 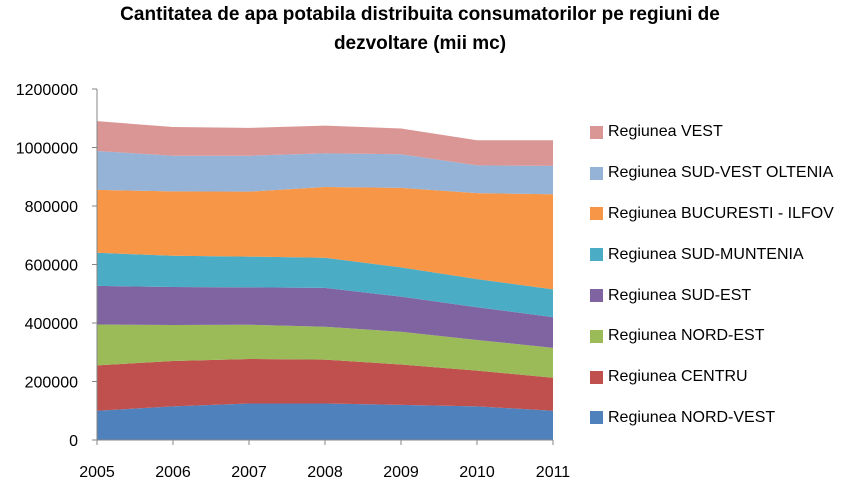 I want to click on legend-label: Regiunea SUD-EST, so click(x=680, y=295).